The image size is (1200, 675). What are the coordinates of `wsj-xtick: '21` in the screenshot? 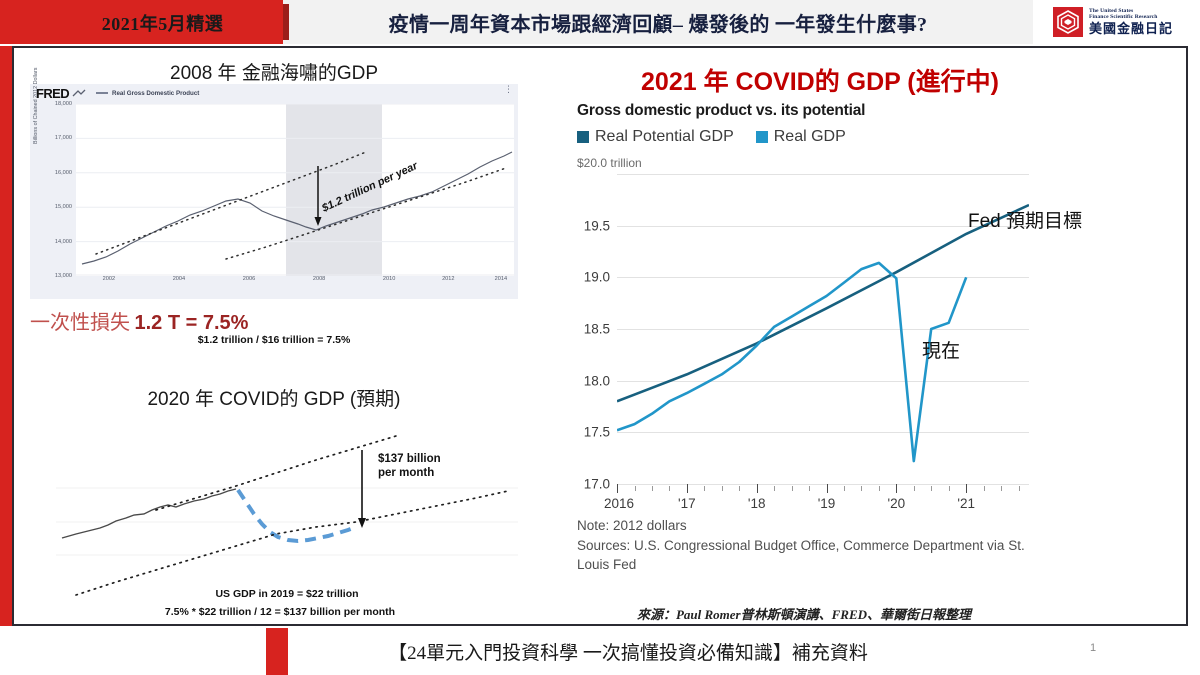 It's located at (966, 503).